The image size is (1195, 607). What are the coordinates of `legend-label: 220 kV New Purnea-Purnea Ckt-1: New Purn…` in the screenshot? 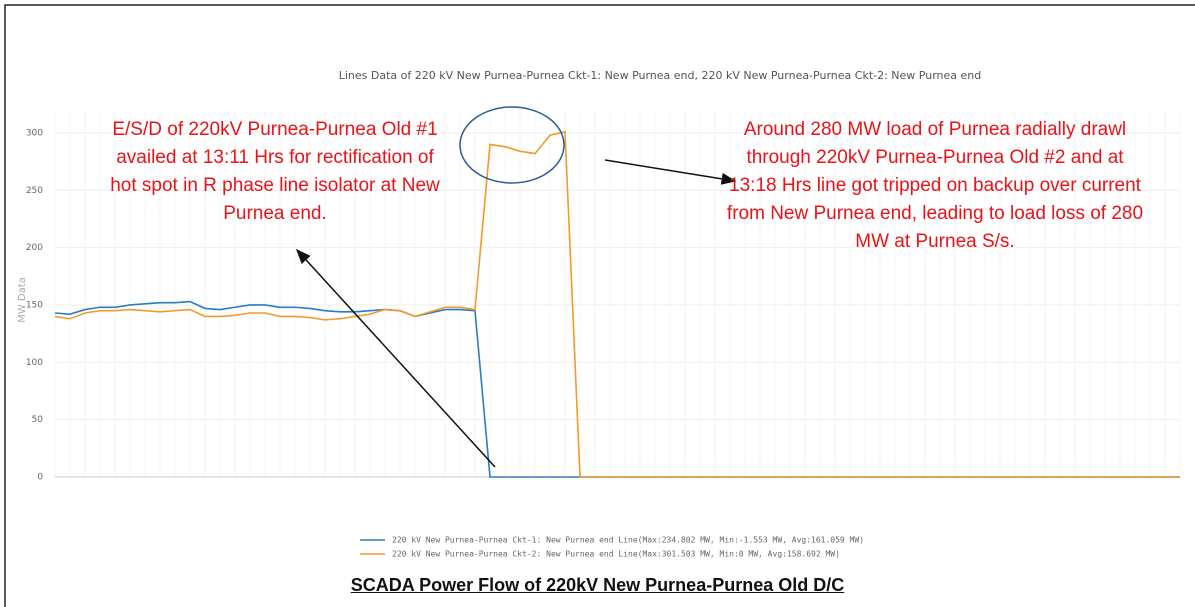 It's located at (628, 540).